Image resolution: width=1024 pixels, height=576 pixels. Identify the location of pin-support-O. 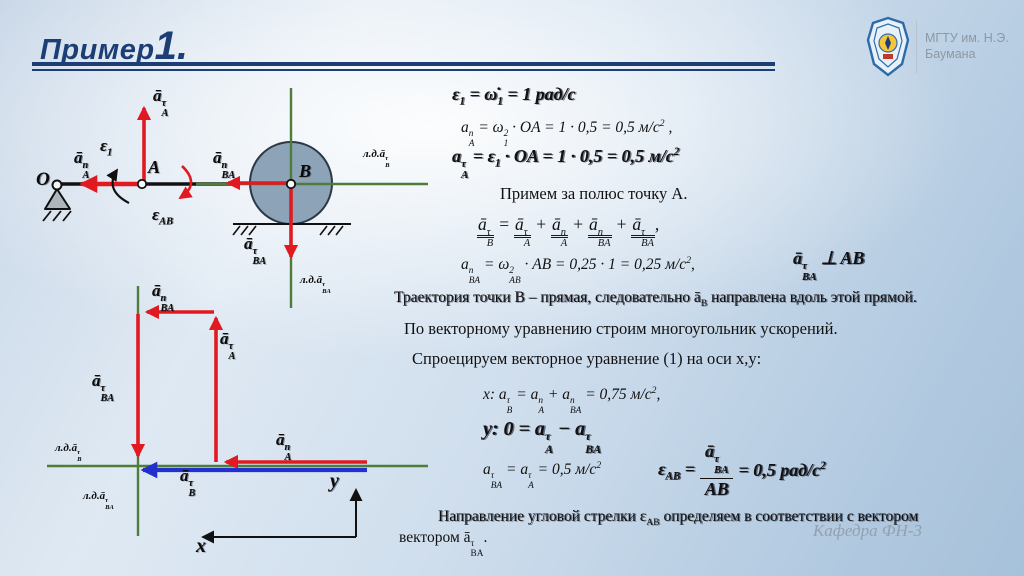
(57, 200).